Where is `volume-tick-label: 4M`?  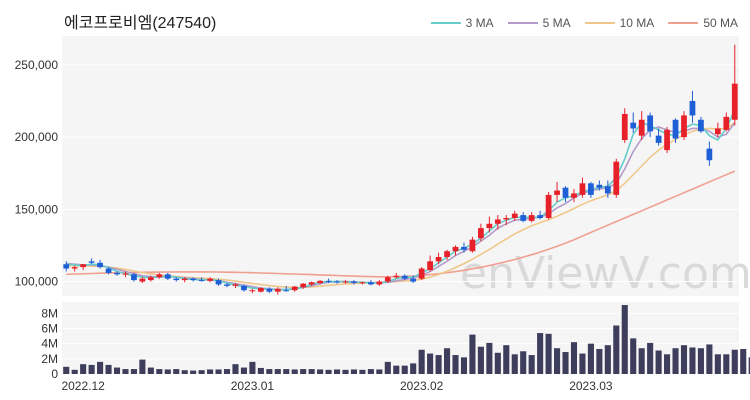 volume-tick-label: 4M is located at coordinates (49, 344).